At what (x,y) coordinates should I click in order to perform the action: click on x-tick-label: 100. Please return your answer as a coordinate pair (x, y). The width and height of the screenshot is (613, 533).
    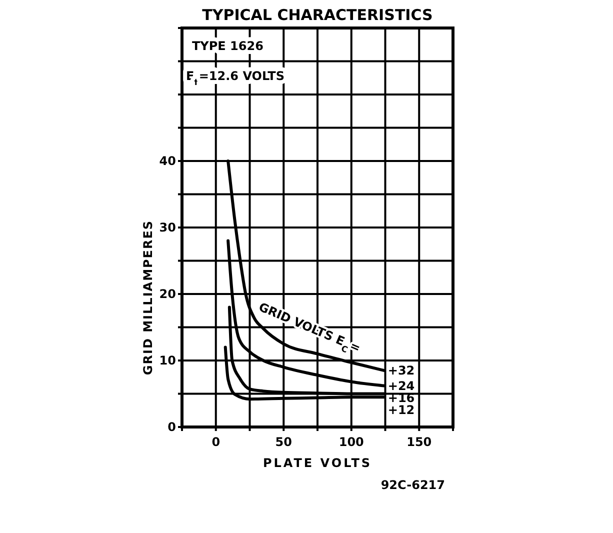
    Looking at the image, I should click on (351, 442).